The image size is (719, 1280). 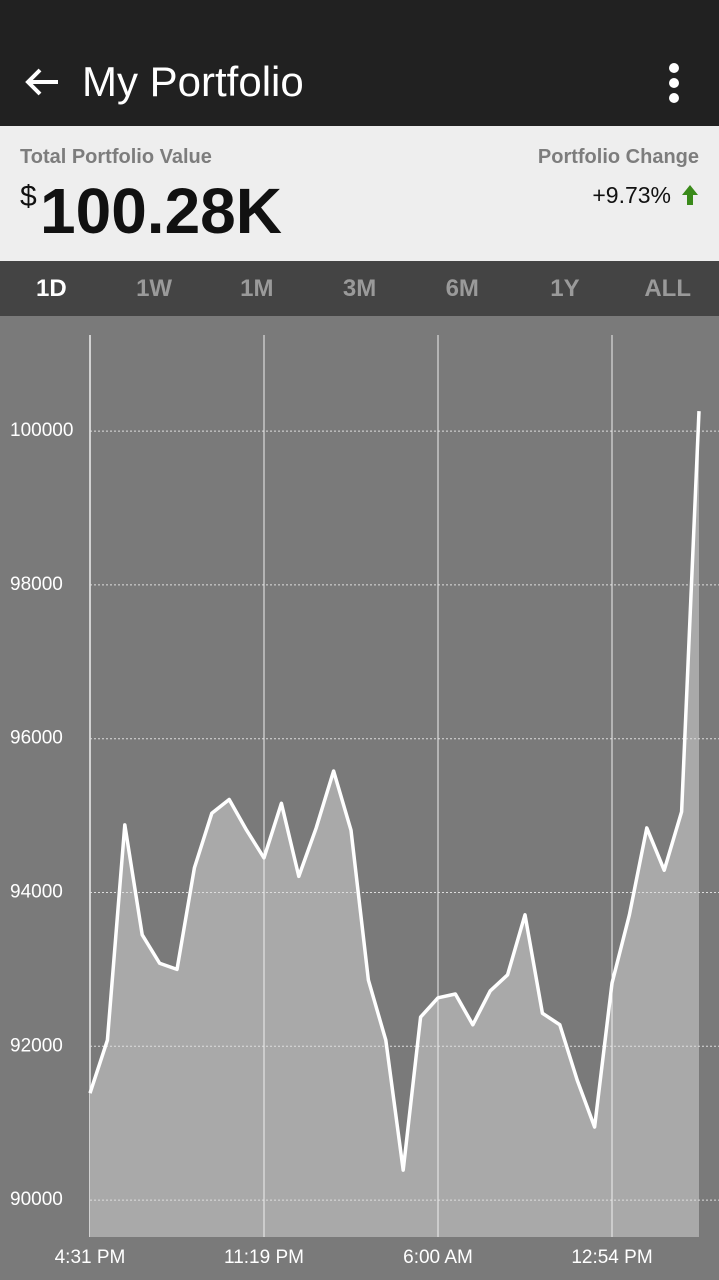 What do you see at coordinates (359, 63) in the screenshot?
I see `app-bar: My Portfolio` at bounding box center [359, 63].